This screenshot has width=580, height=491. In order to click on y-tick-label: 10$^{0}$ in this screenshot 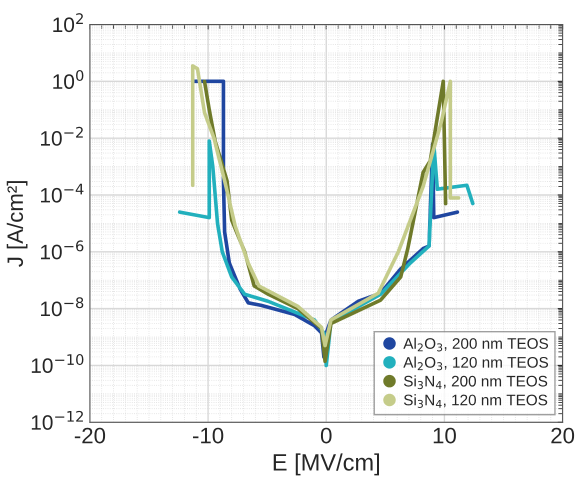, I will do `click(68, 79)`.